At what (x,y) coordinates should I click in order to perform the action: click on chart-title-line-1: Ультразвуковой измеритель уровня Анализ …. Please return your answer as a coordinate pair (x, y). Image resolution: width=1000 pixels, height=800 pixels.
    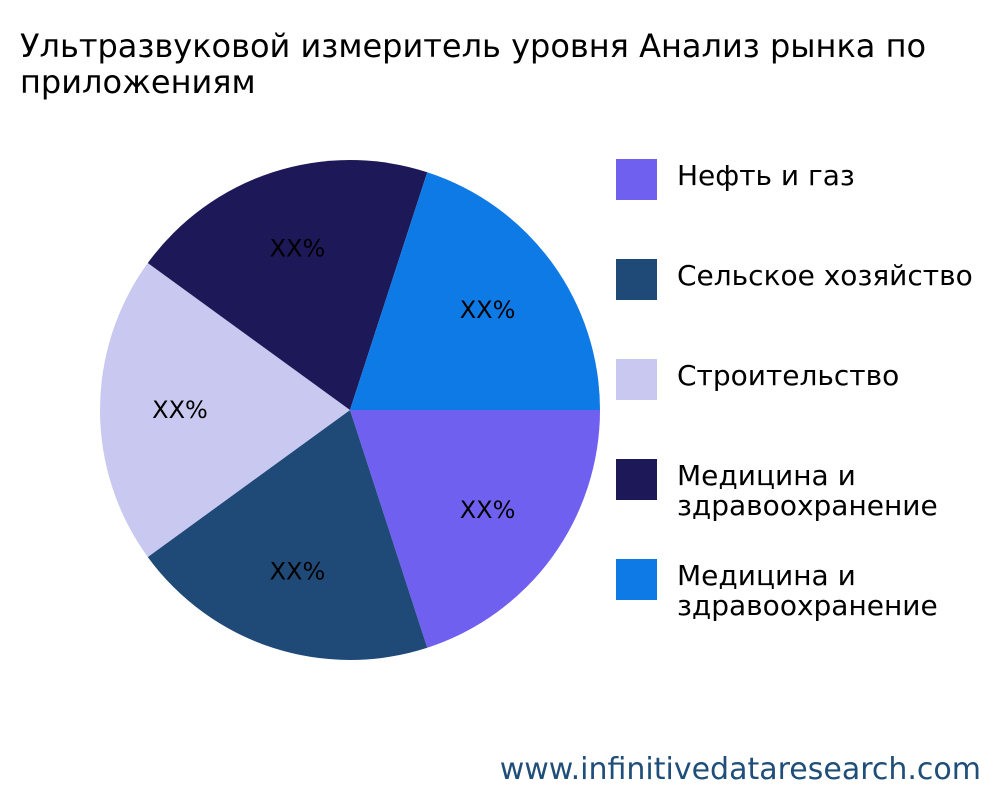
    Looking at the image, I should click on (473, 46).